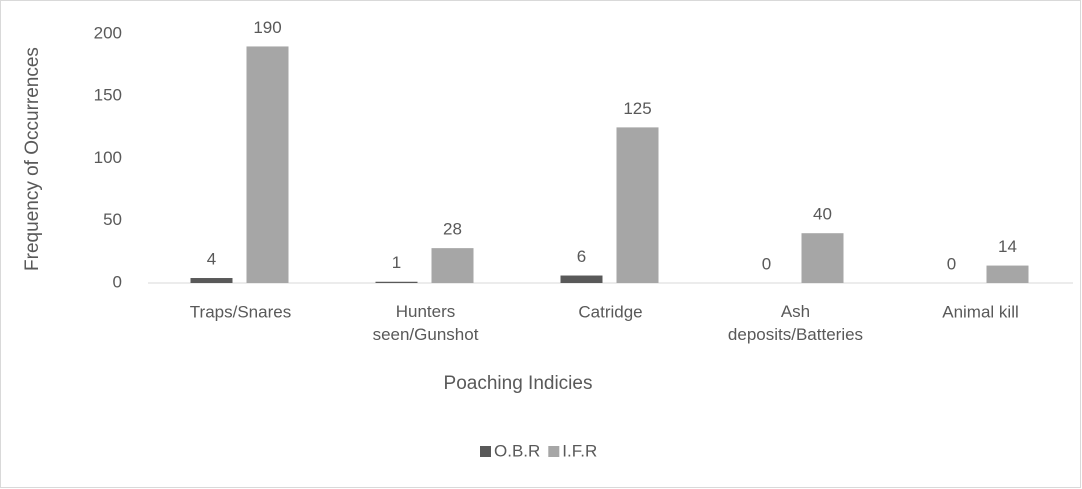 Image resolution: width=1082 pixels, height=489 pixels. What do you see at coordinates (517, 450) in the screenshot?
I see `legend-label: O.B.R` at bounding box center [517, 450].